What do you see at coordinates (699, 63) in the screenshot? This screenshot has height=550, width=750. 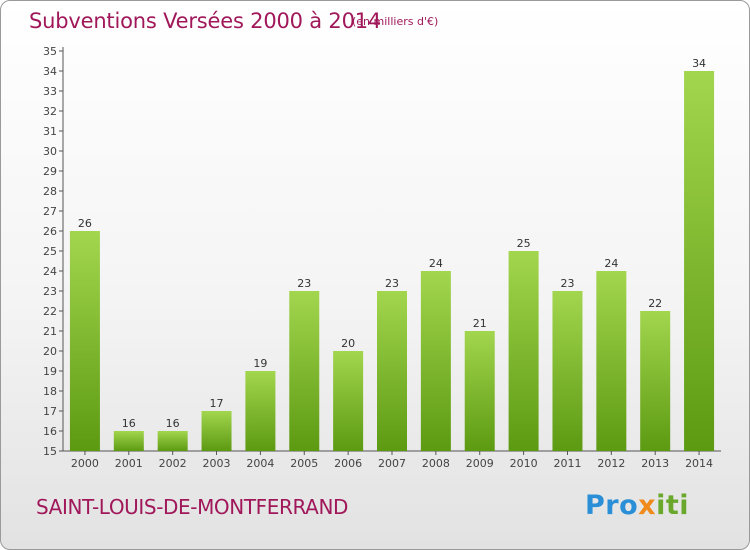 I see `bar-value-label: 34` at bounding box center [699, 63].